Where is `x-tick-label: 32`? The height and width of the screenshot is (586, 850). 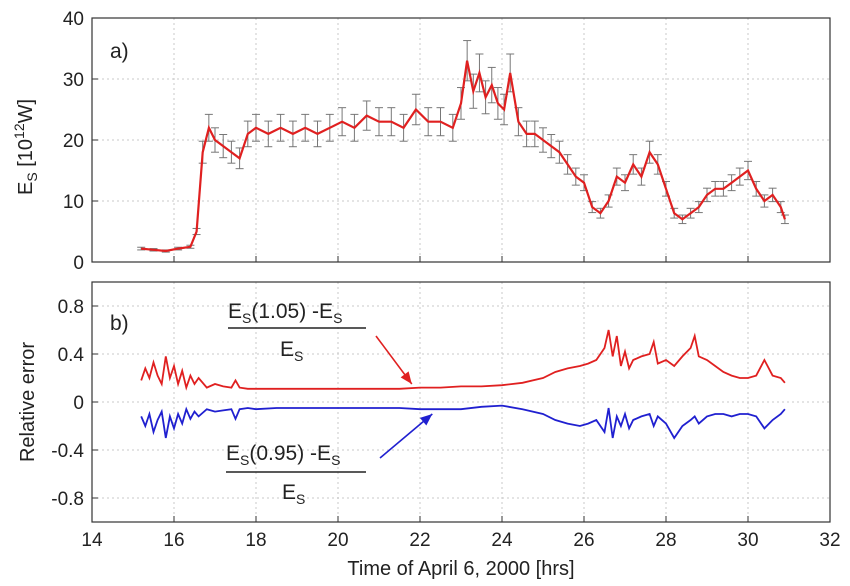
x-tick-label: 32 is located at coordinates (829, 540).